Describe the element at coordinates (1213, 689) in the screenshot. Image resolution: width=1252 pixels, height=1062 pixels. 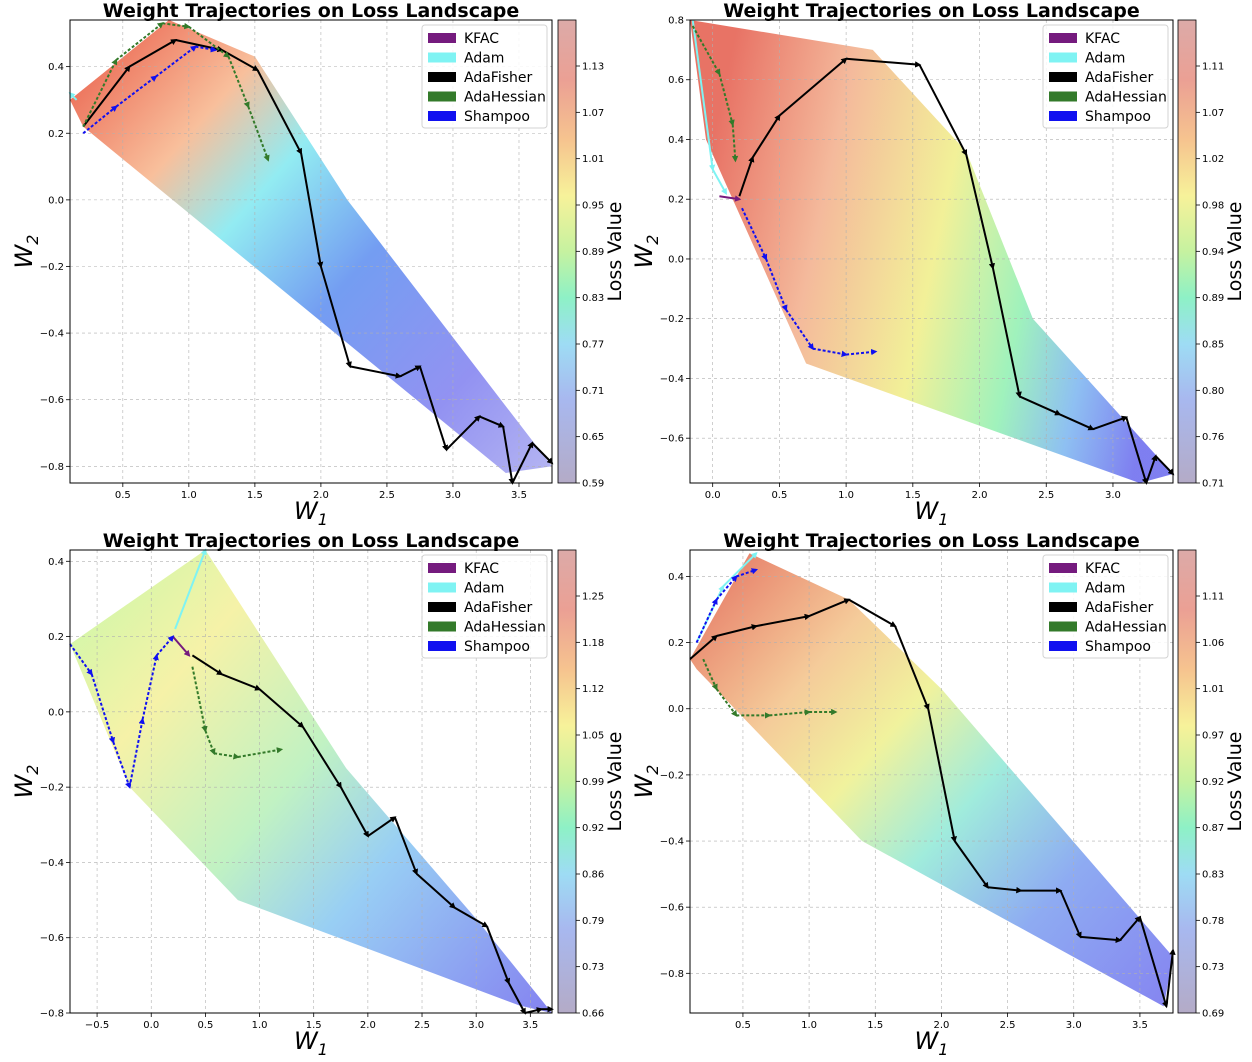
I see `colorbar-tick-label: 1.01` at that location.